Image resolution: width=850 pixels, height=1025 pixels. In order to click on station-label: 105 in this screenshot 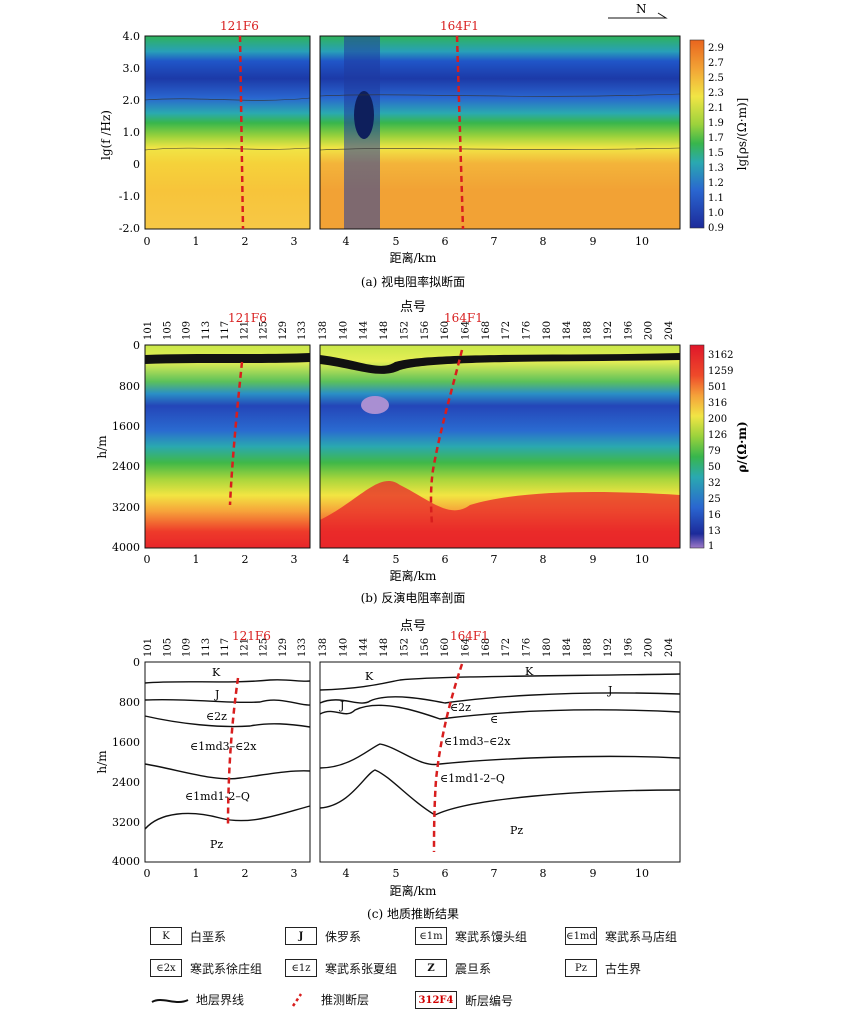, I will do `click(167, 647)`.